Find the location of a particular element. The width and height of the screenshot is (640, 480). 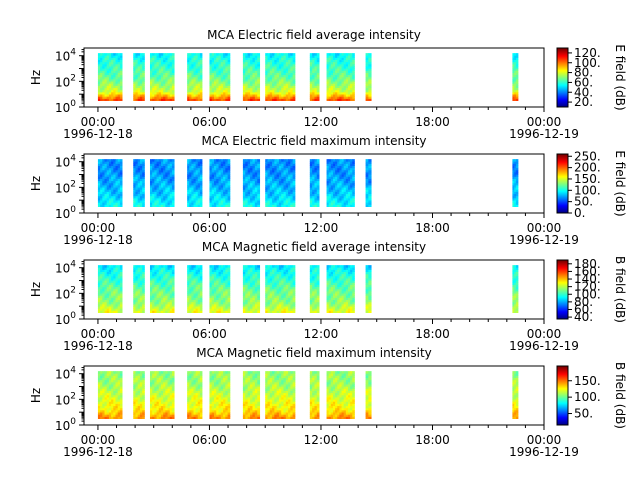

x-tick-label: 00:00 is located at coordinates (98, 228).